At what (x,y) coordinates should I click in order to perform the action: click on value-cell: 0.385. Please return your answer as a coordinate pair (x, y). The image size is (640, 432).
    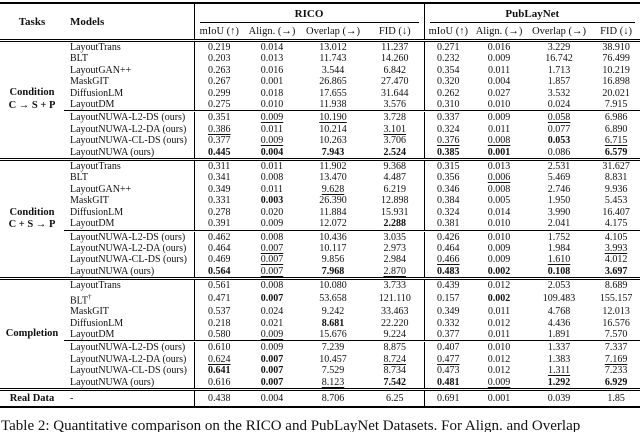
    Looking at the image, I should click on (448, 152).